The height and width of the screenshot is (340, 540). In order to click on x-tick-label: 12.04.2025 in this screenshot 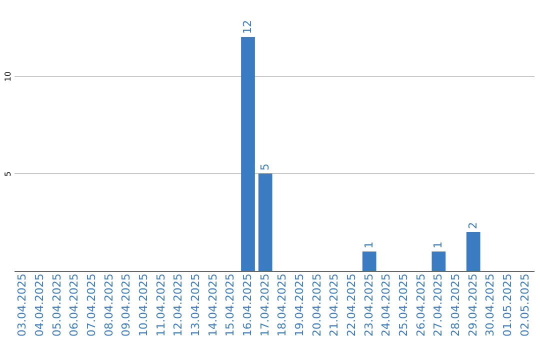, I will do `click(178, 305)`.